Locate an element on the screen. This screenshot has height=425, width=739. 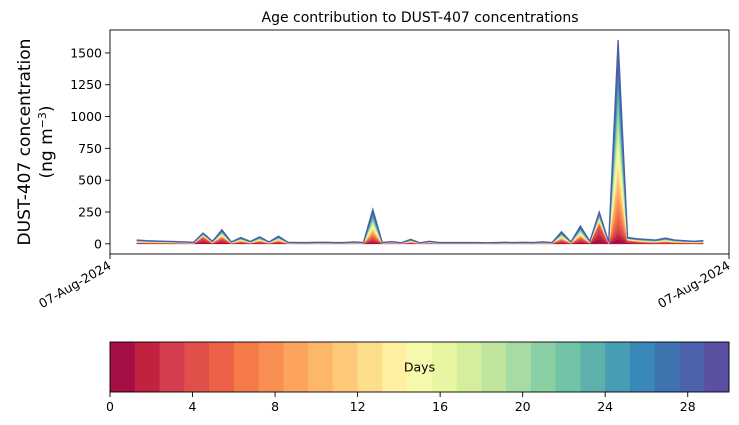
y-tick-label: 1500 is located at coordinates (86, 52).